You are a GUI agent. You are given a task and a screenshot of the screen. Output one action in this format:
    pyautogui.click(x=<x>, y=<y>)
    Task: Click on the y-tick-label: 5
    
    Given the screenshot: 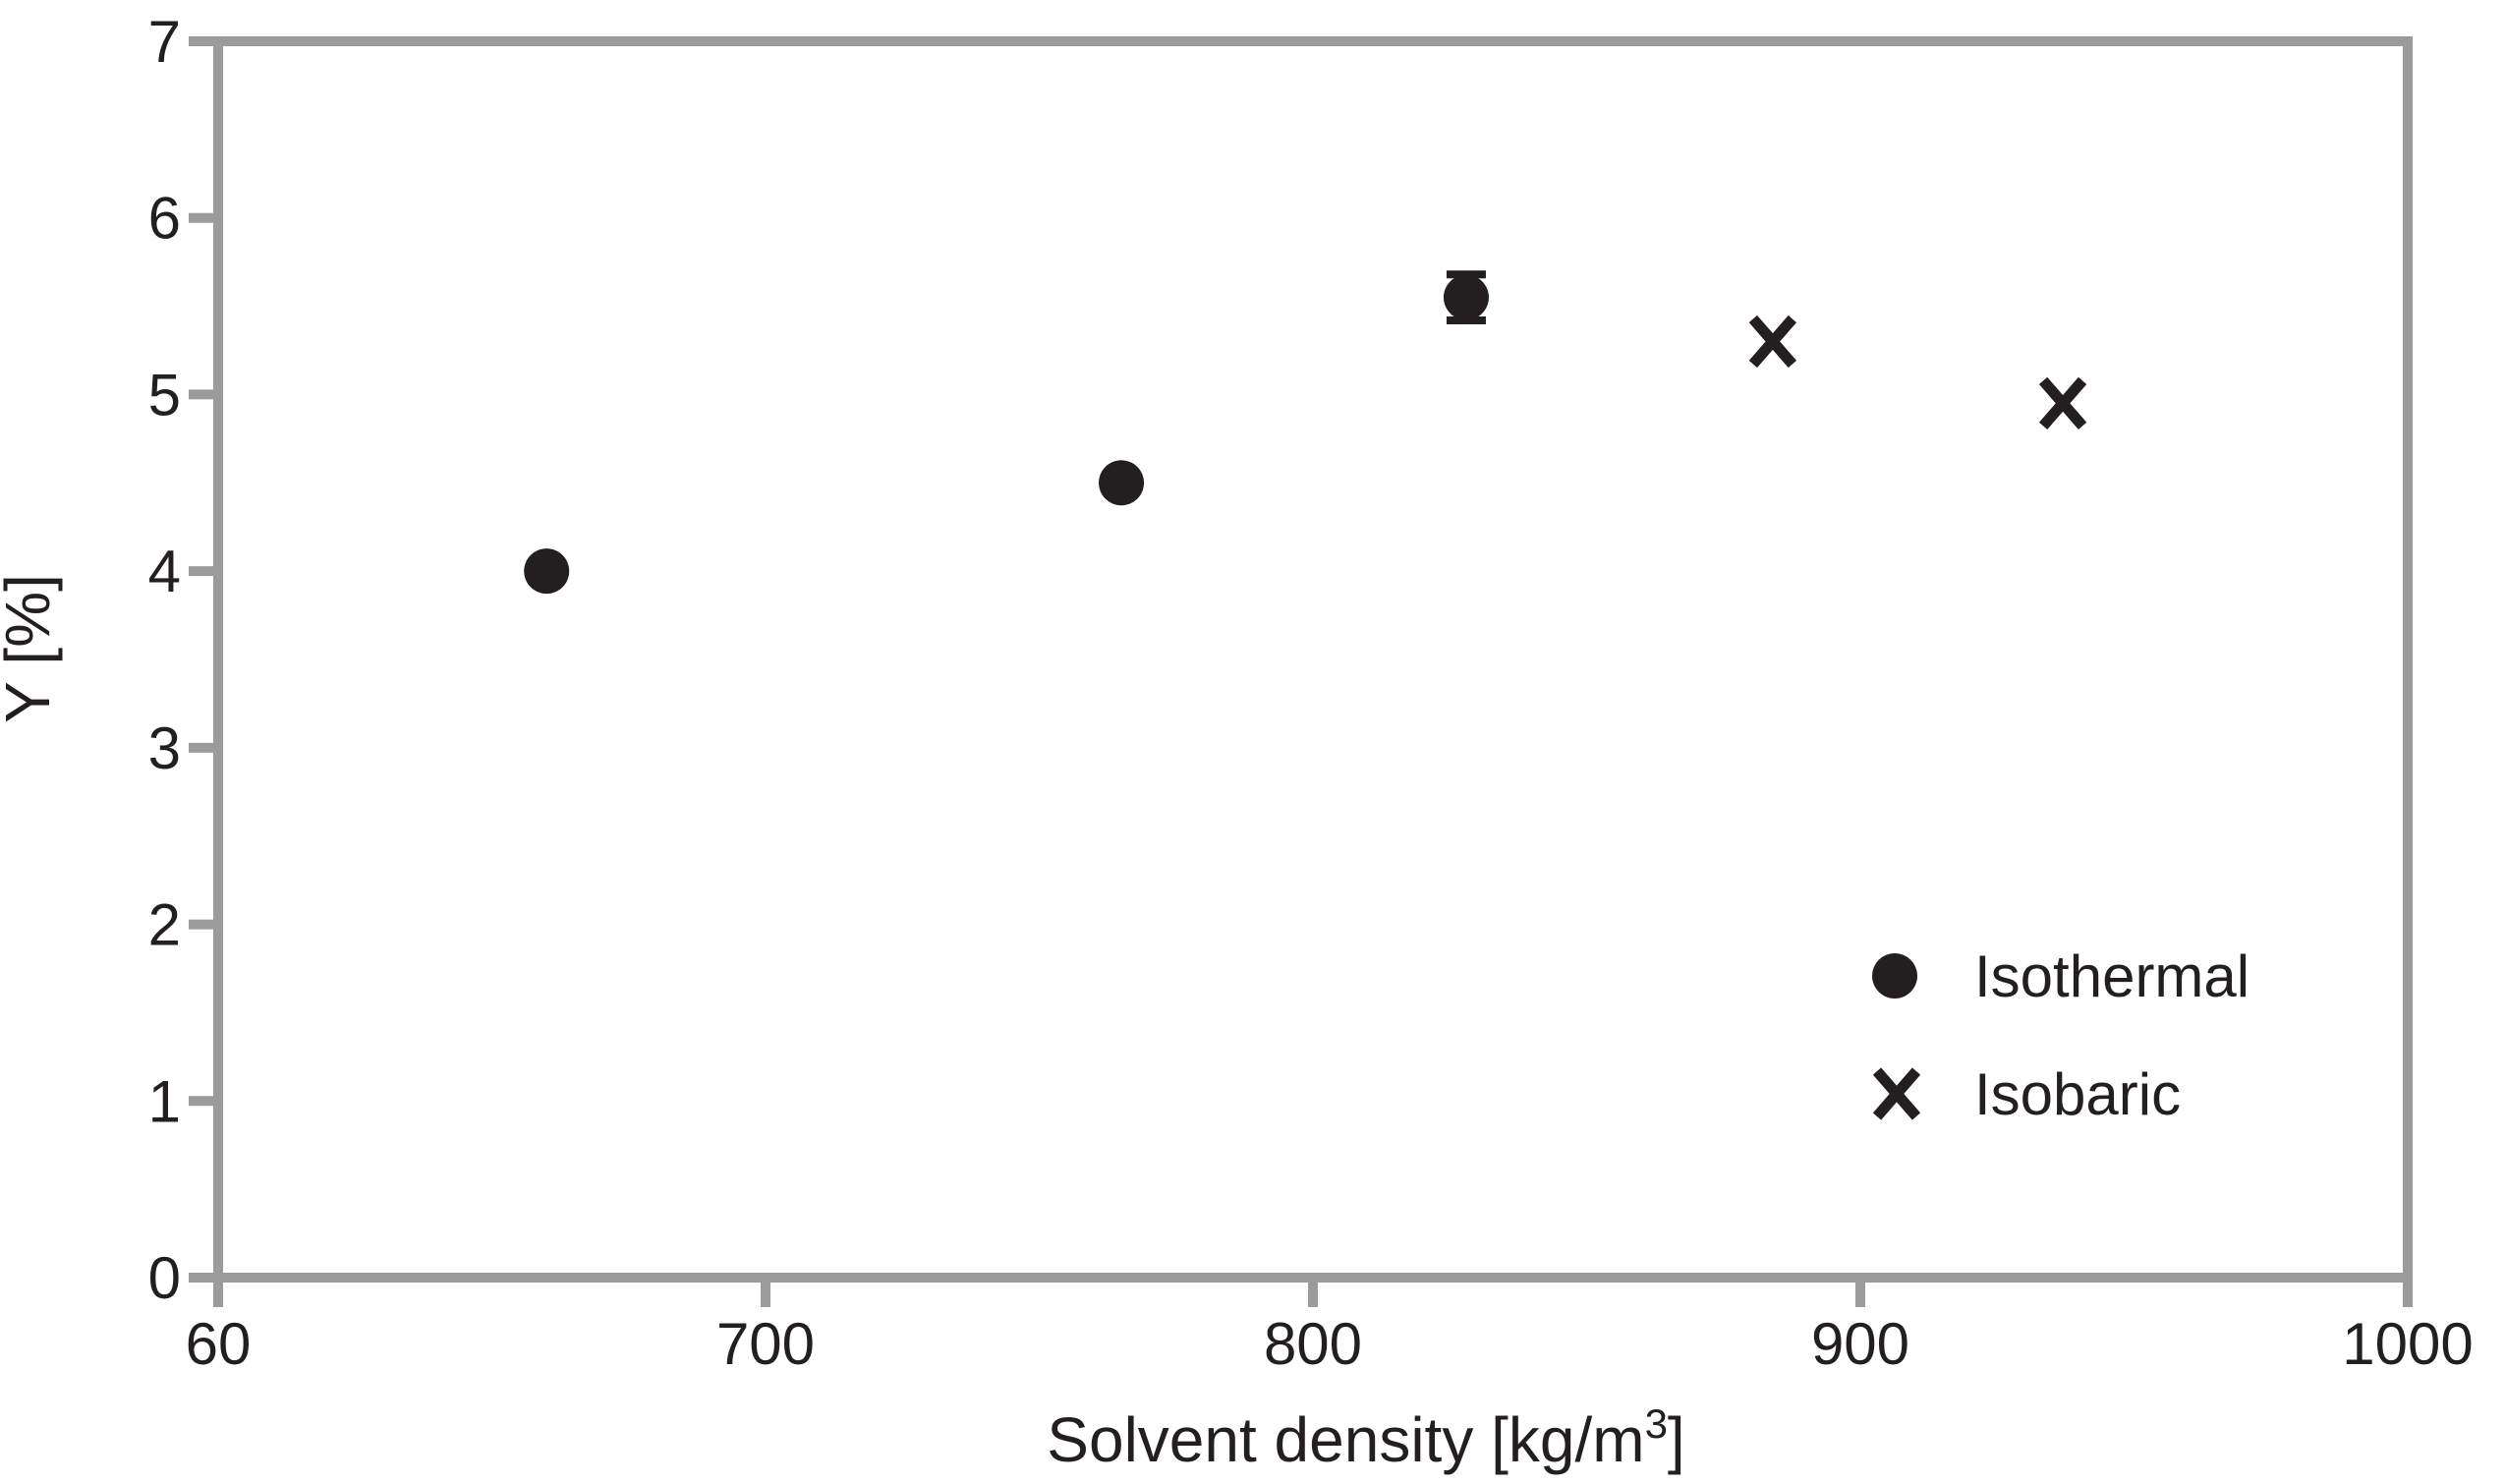 What is the action you would take?
    pyautogui.click(x=164, y=395)
    